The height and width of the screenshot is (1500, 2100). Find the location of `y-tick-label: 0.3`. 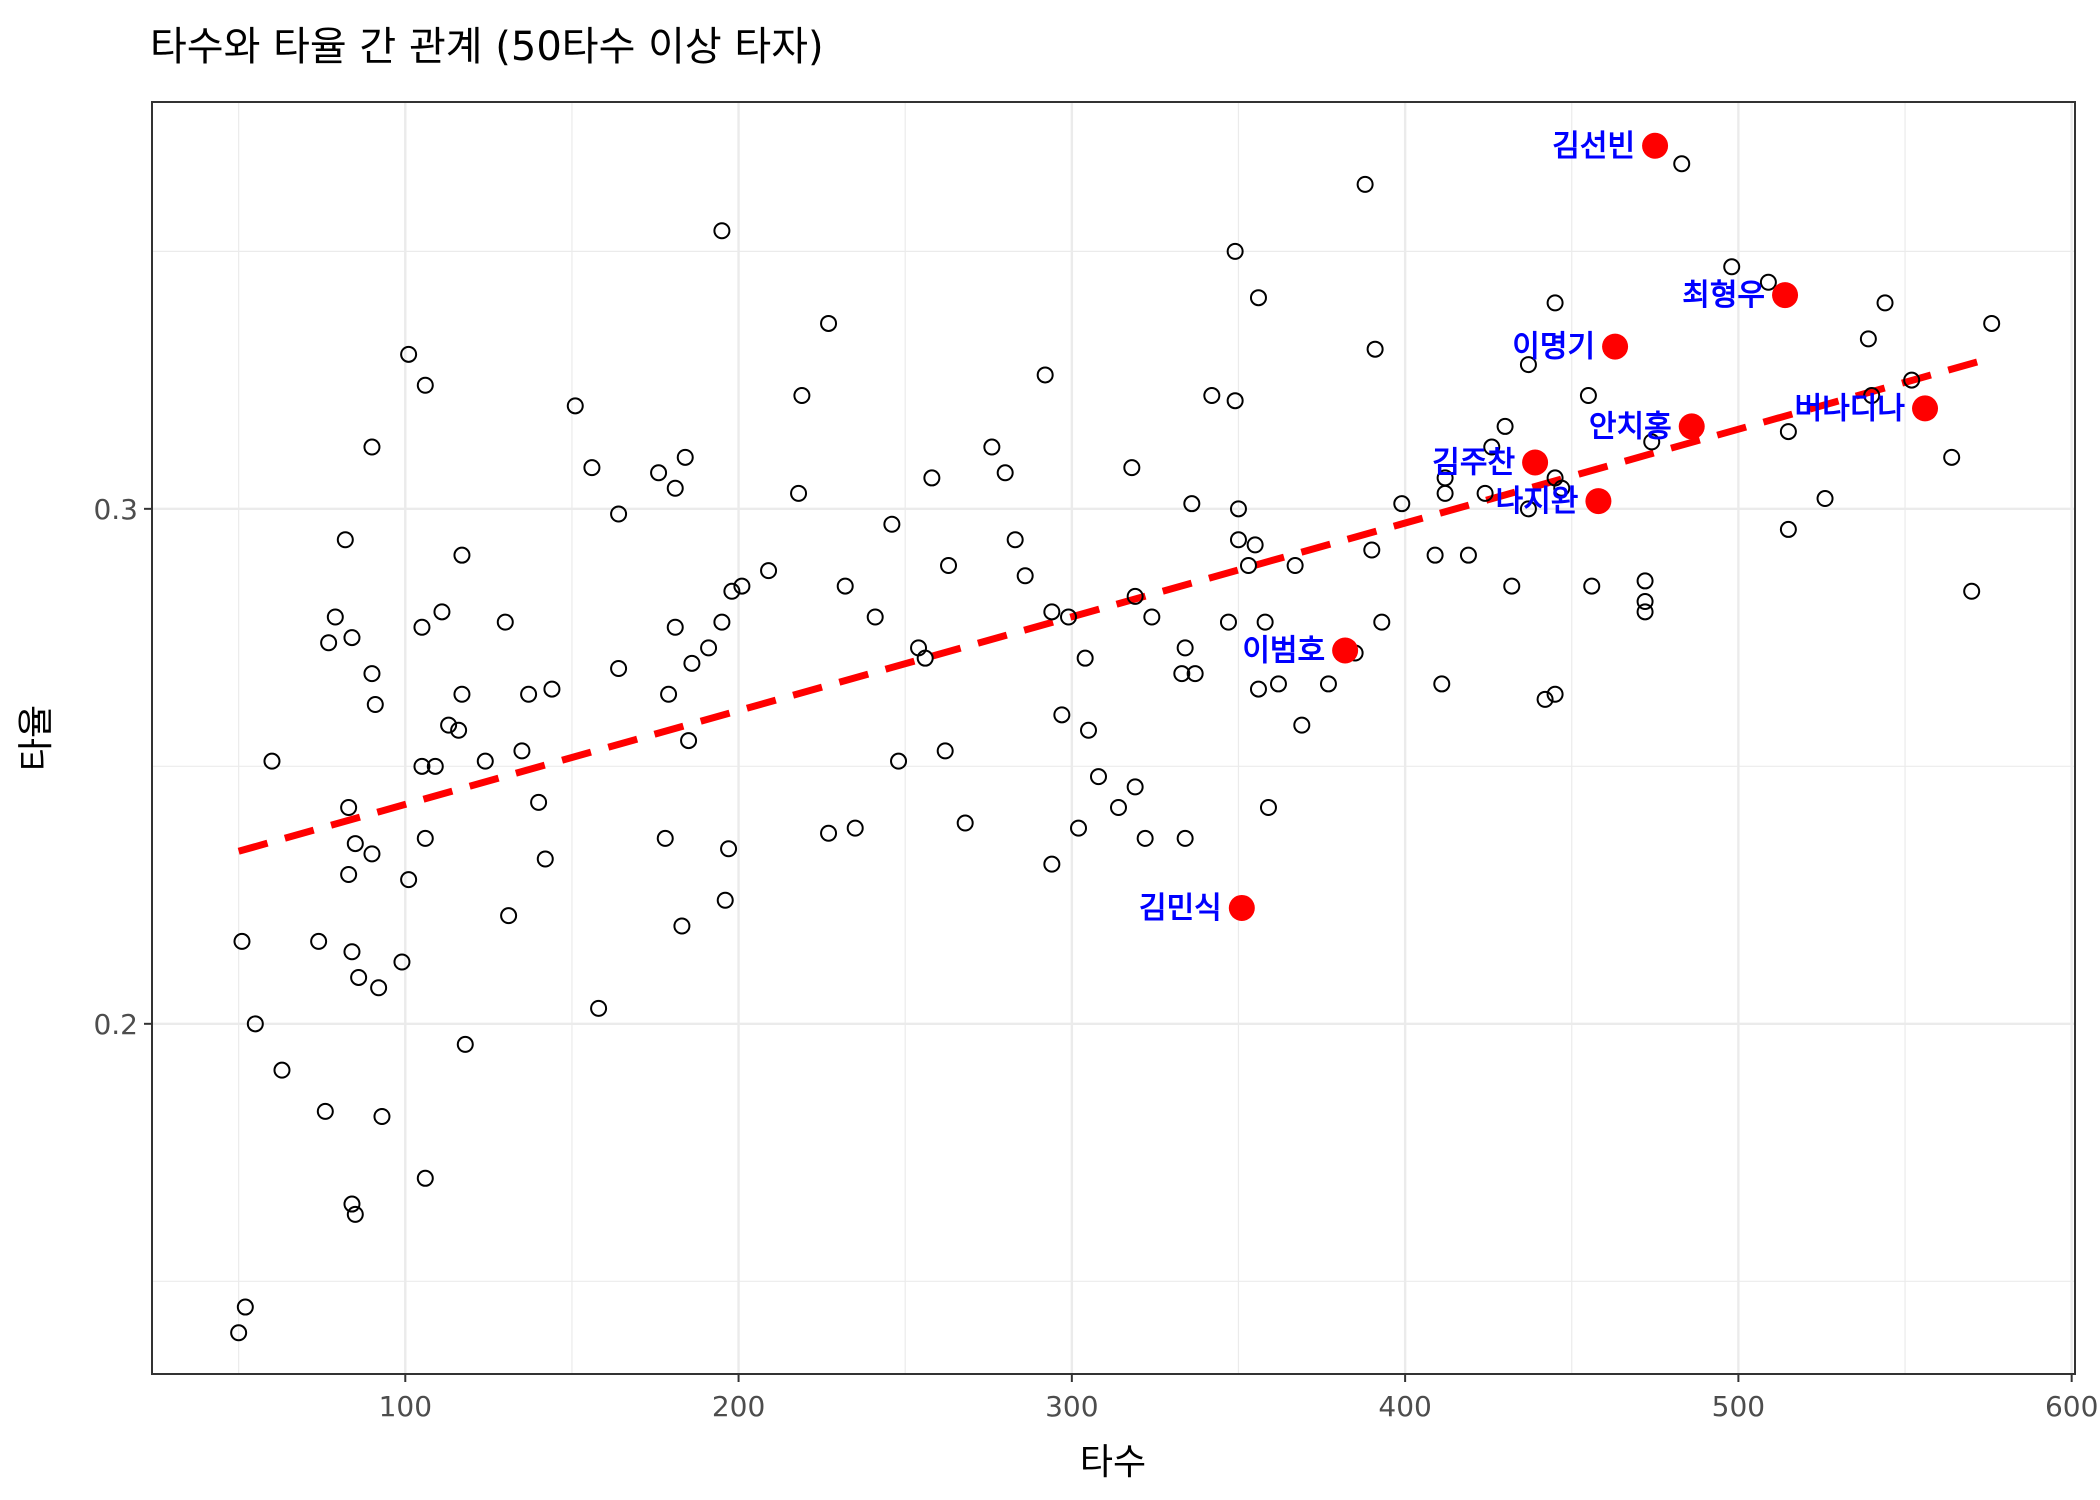

y-tick-label: 0.3 is located at coordinates (115, 509).